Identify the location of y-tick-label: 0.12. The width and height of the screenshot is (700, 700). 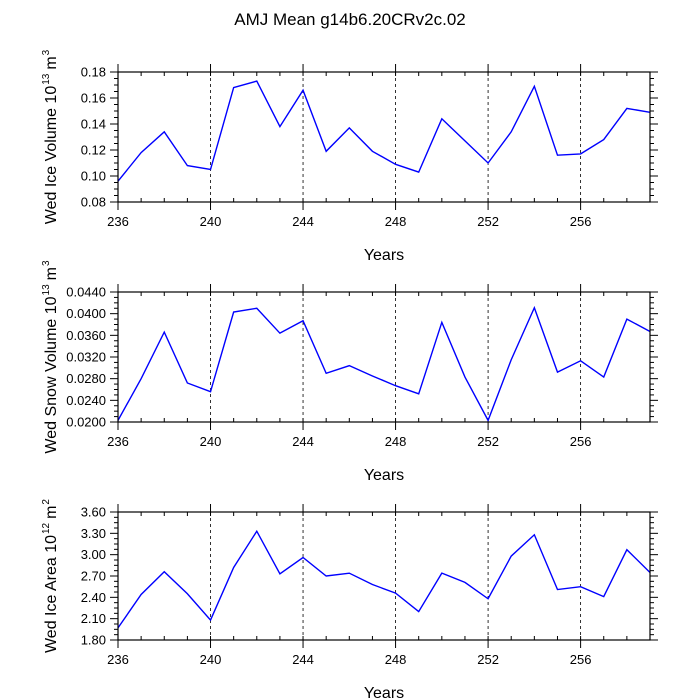
(93, 150).